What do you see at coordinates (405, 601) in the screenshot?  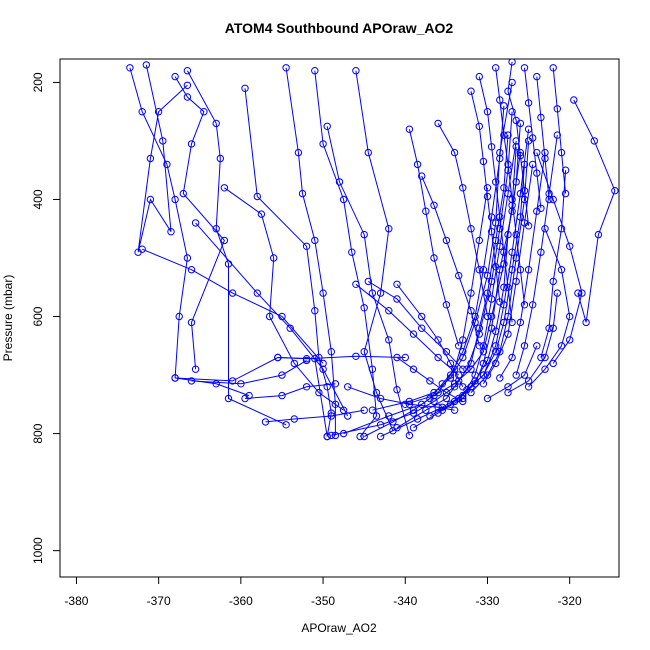 I see `x-tick-label: -340` at bounding box center [405, 601].